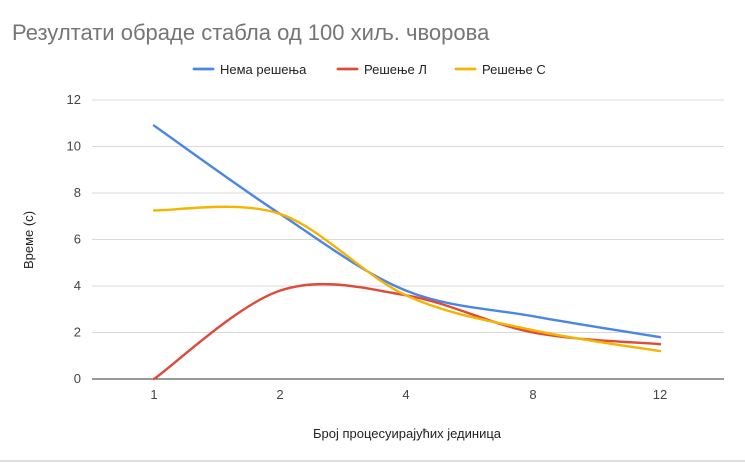  I want to click on y-tick-label: 12, so click(74, 99).